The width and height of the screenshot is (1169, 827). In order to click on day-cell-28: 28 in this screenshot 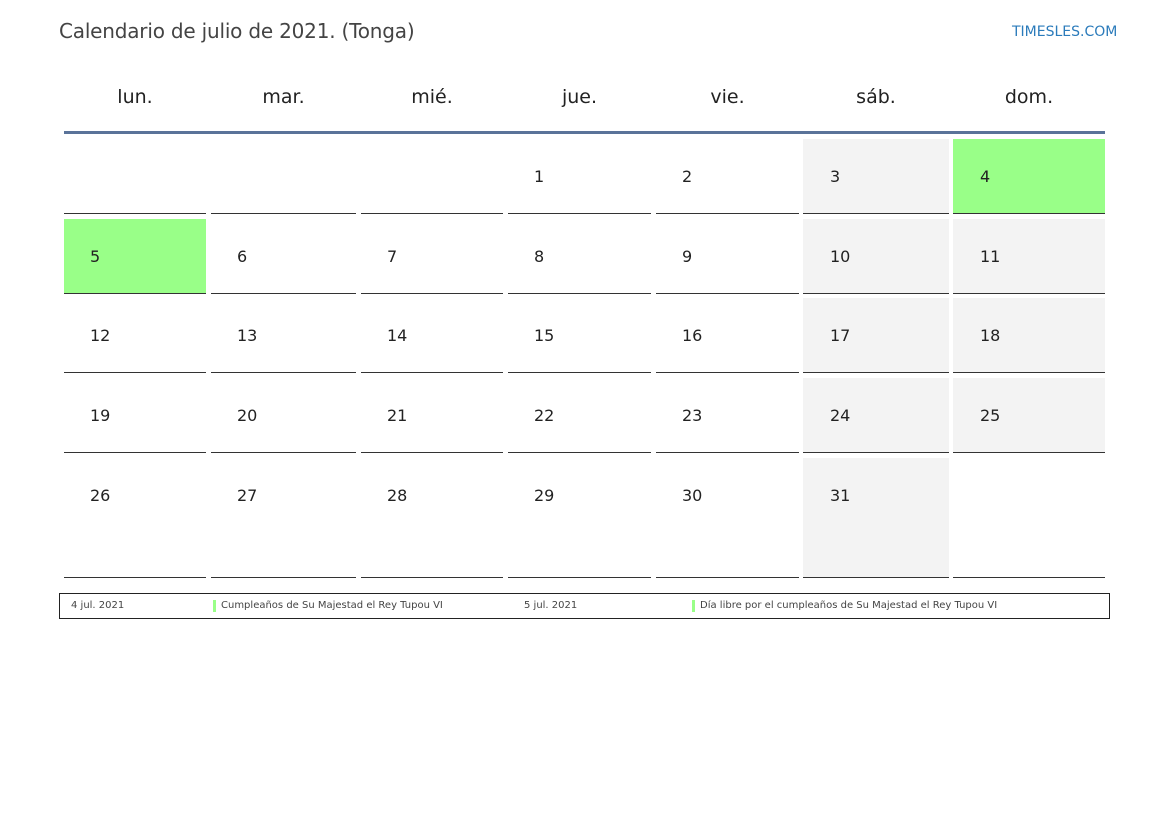, I will do `click(432, 518)`.